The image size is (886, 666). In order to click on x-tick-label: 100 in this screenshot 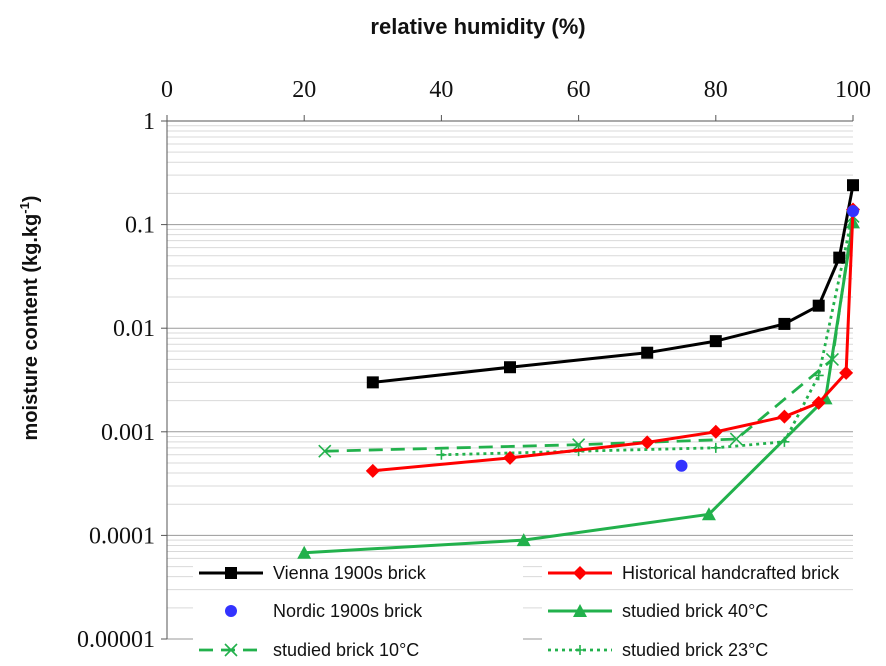, I will do `click(853, 90)`.